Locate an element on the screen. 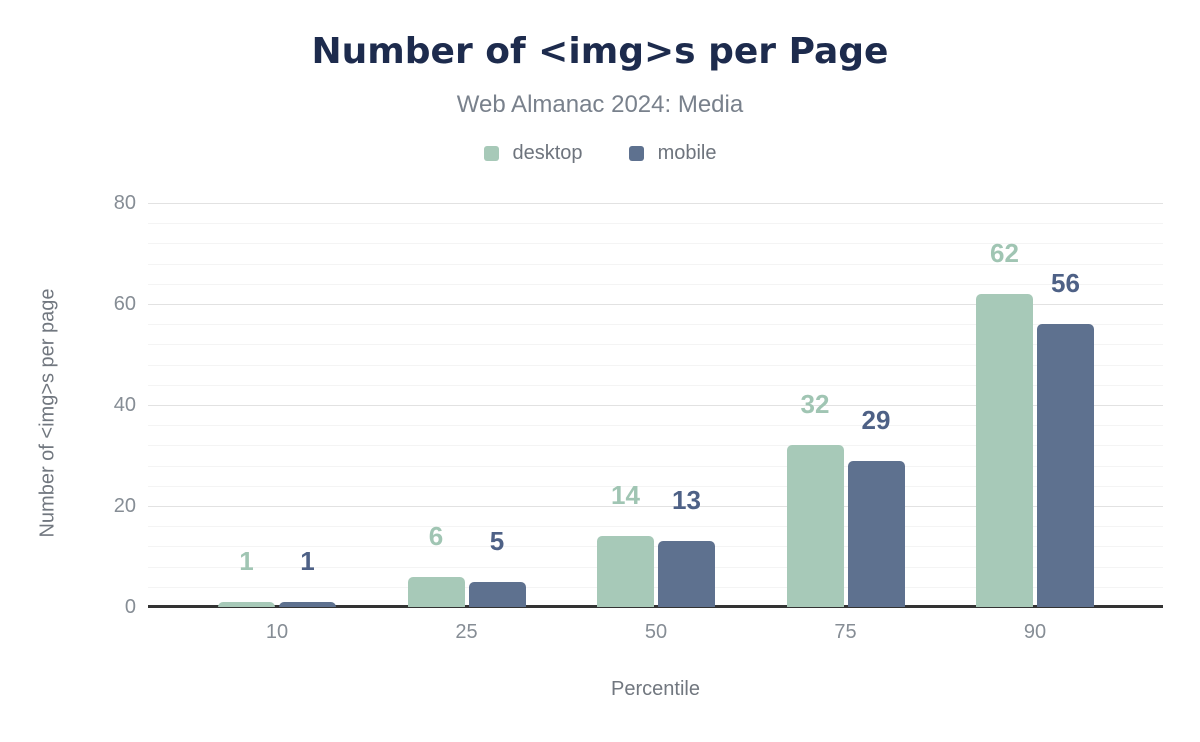 The height and width of the screenshot is (742, 1200). bar-value-label-mobile: 1 is located at coordinates (307, 561).